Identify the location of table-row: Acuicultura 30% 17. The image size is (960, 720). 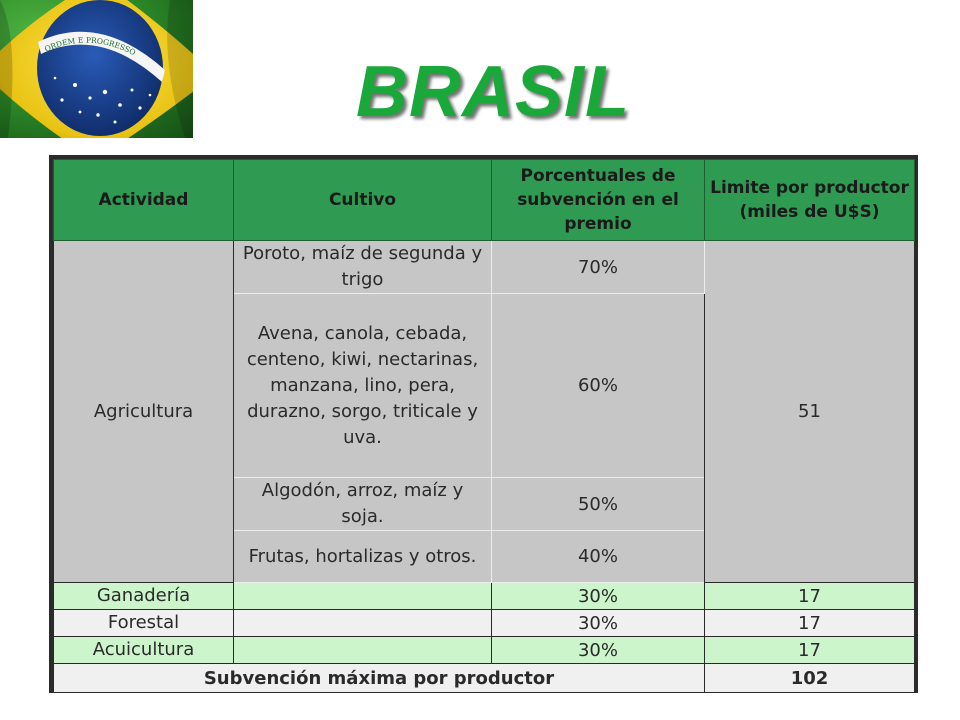
(484, 650).